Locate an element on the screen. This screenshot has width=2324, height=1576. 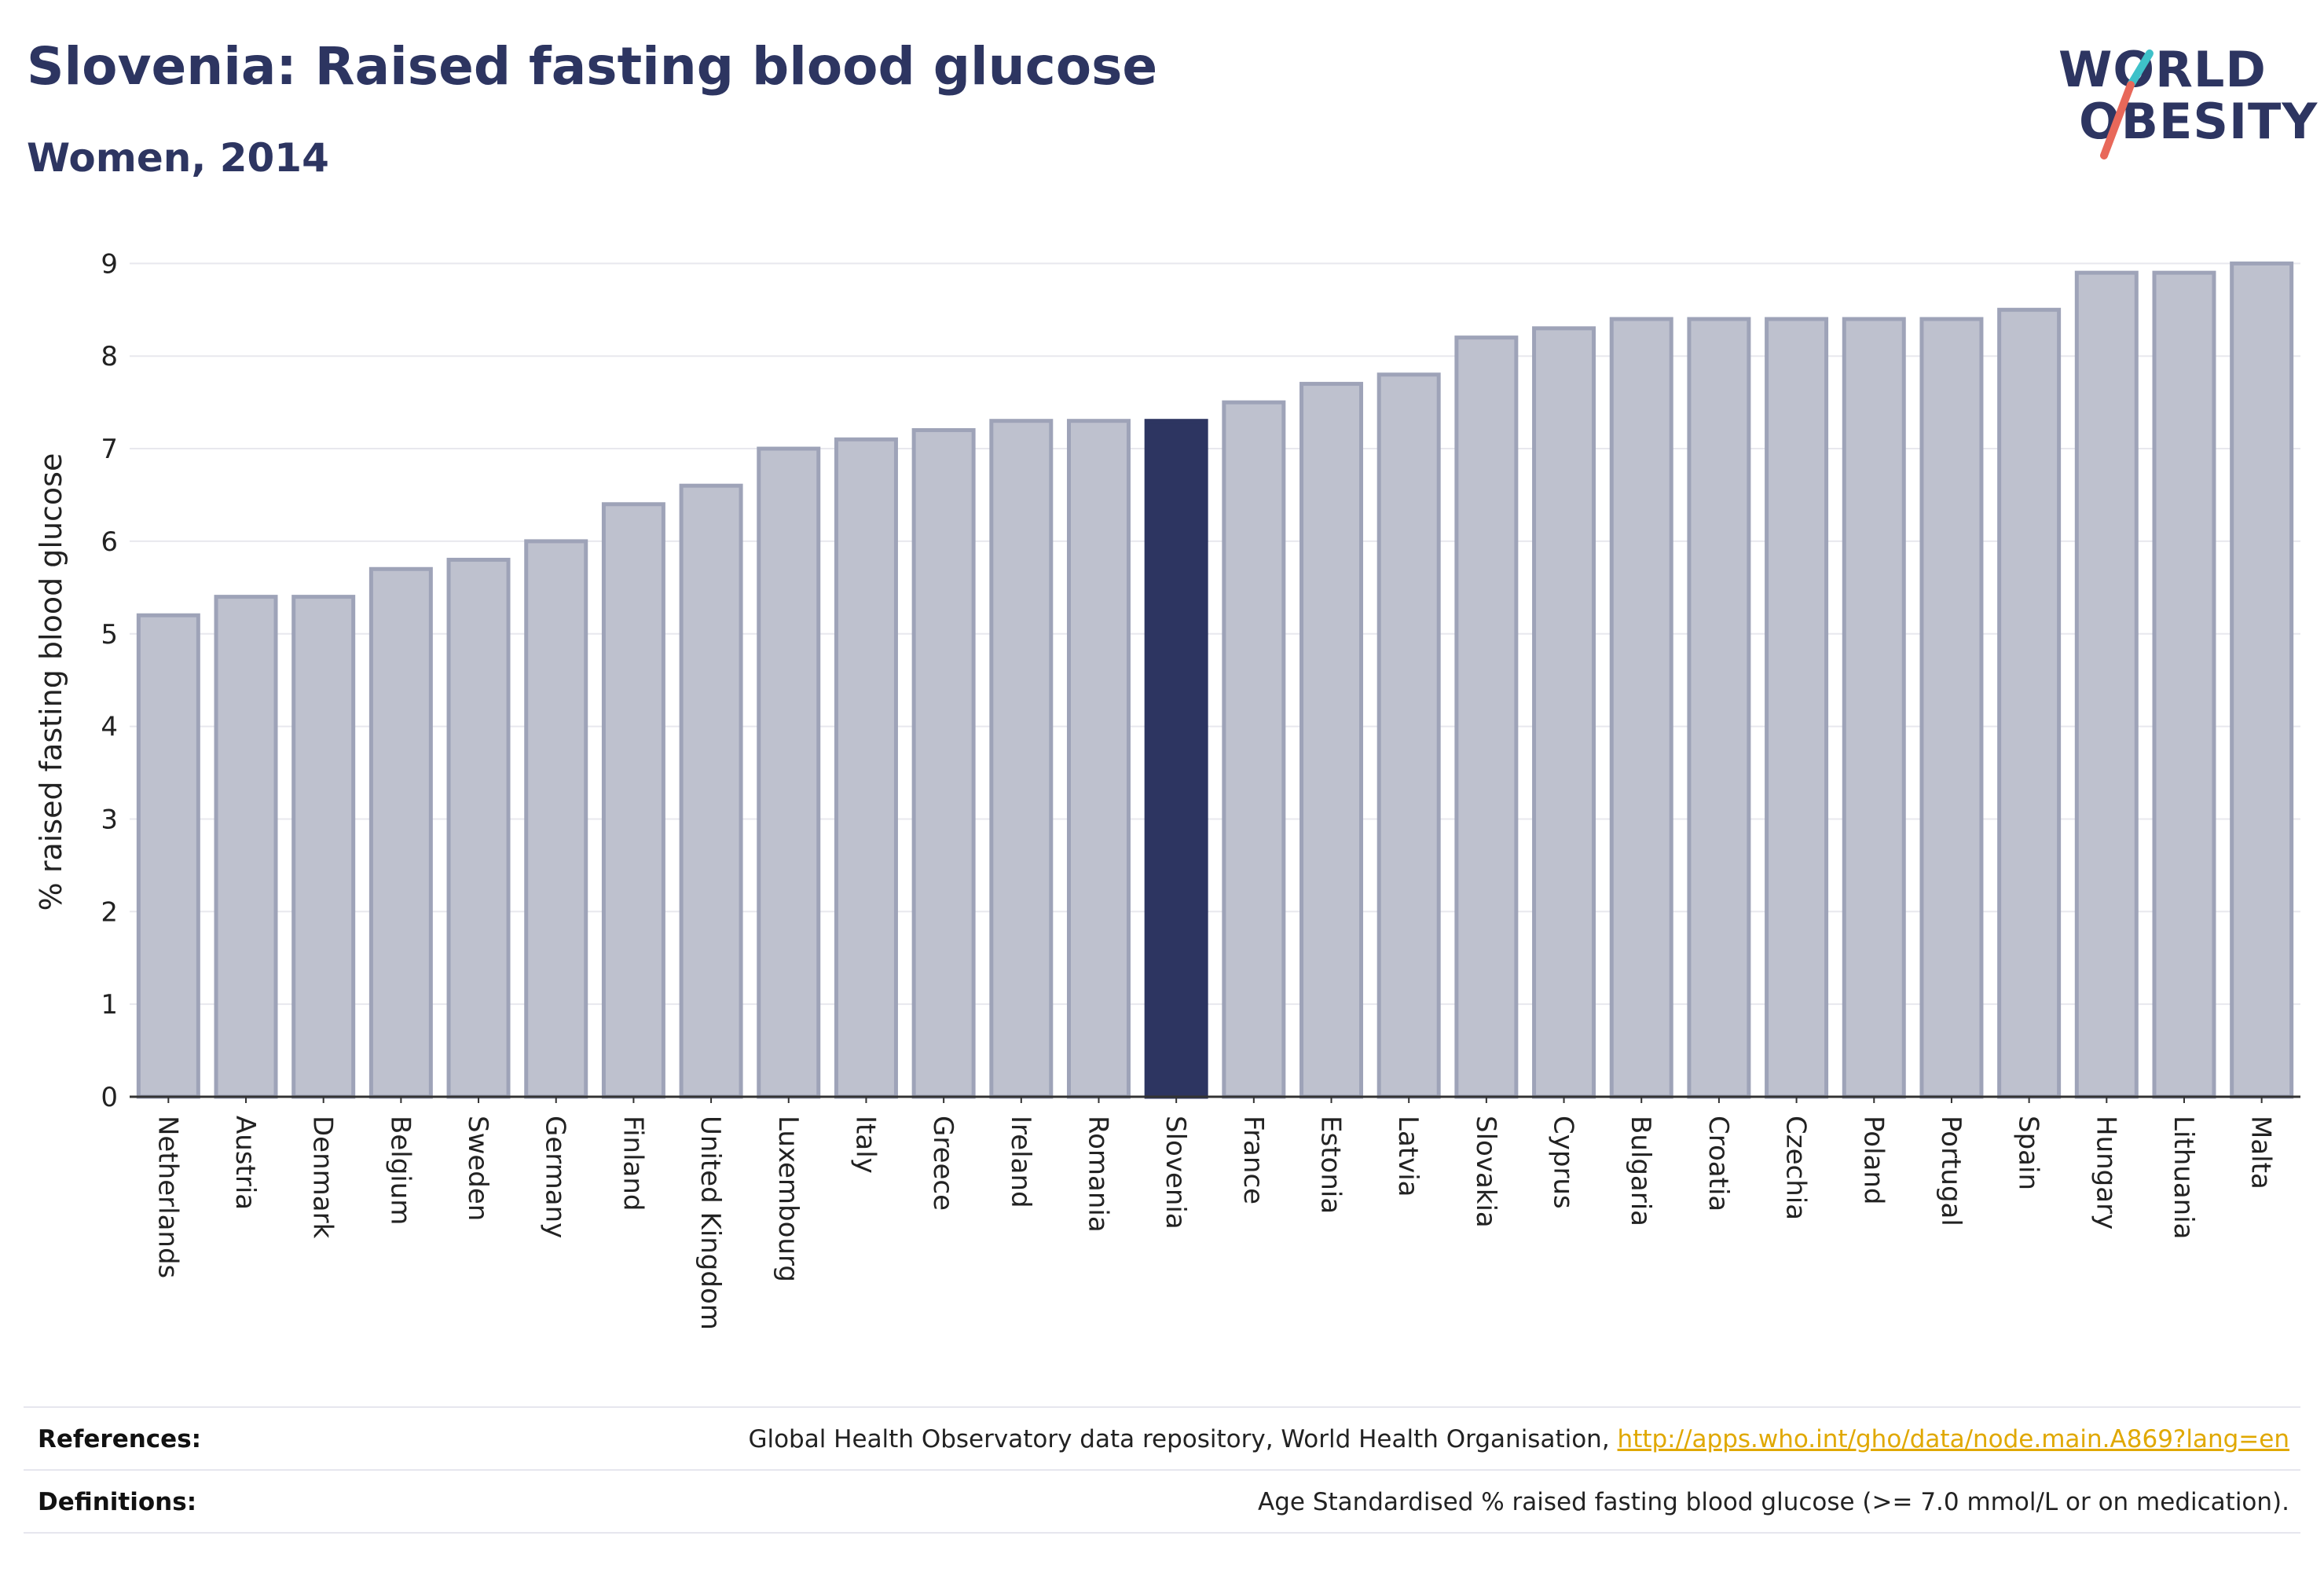
bar-highlighted is located at coordinates (1176, 759).